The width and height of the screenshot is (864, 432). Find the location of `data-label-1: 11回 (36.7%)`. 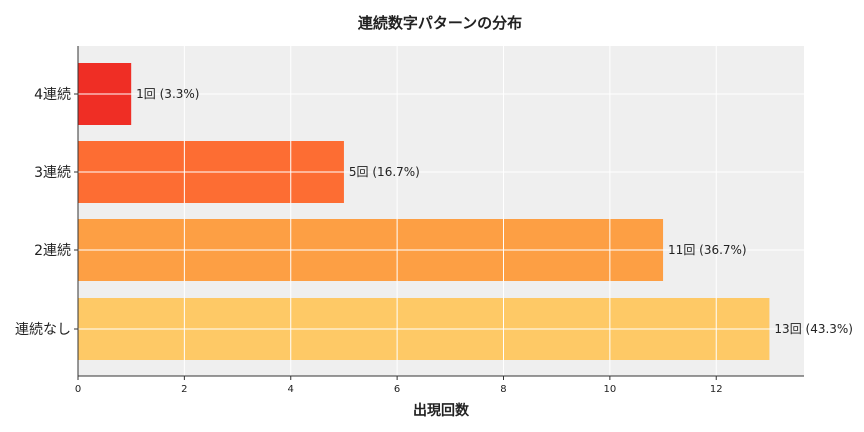

data-label-1: 11回 (36.7%) is located at coordinates (707, 250).